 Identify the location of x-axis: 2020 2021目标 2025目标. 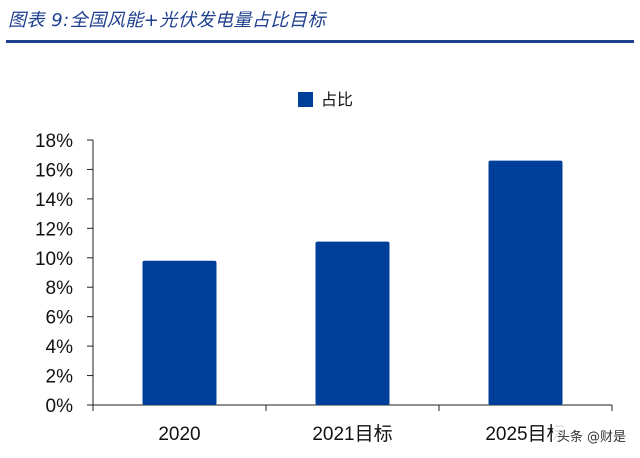
(352, 424).